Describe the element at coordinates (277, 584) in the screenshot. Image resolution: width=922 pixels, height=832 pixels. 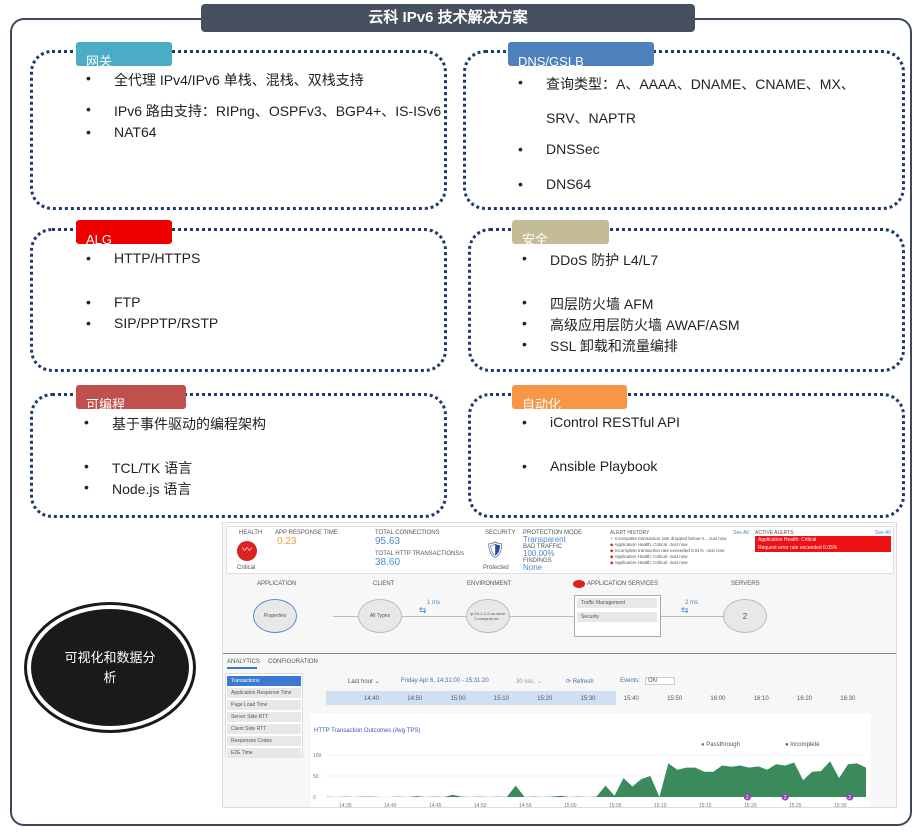
I see `application-heading: APPLICATION` at that location.